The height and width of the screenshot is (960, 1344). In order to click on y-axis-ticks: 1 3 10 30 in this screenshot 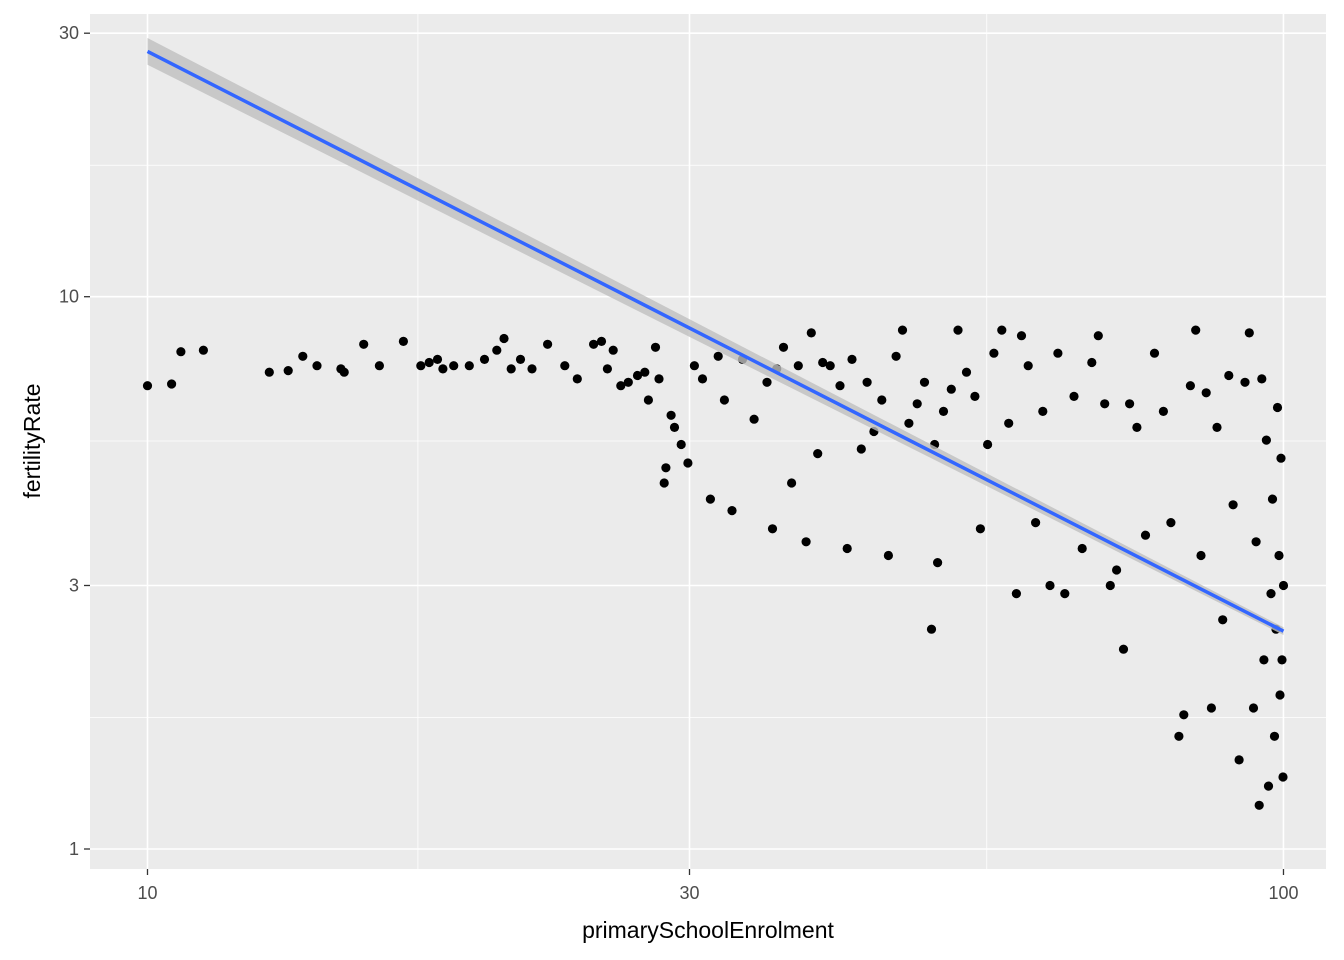, I will do `click(74, 441)`.